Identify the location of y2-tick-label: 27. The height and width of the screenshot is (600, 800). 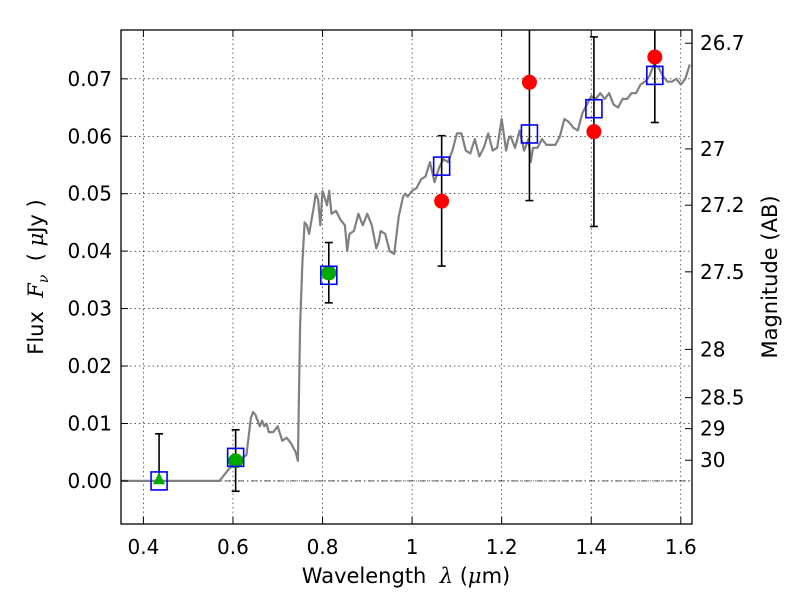
(712, 149).